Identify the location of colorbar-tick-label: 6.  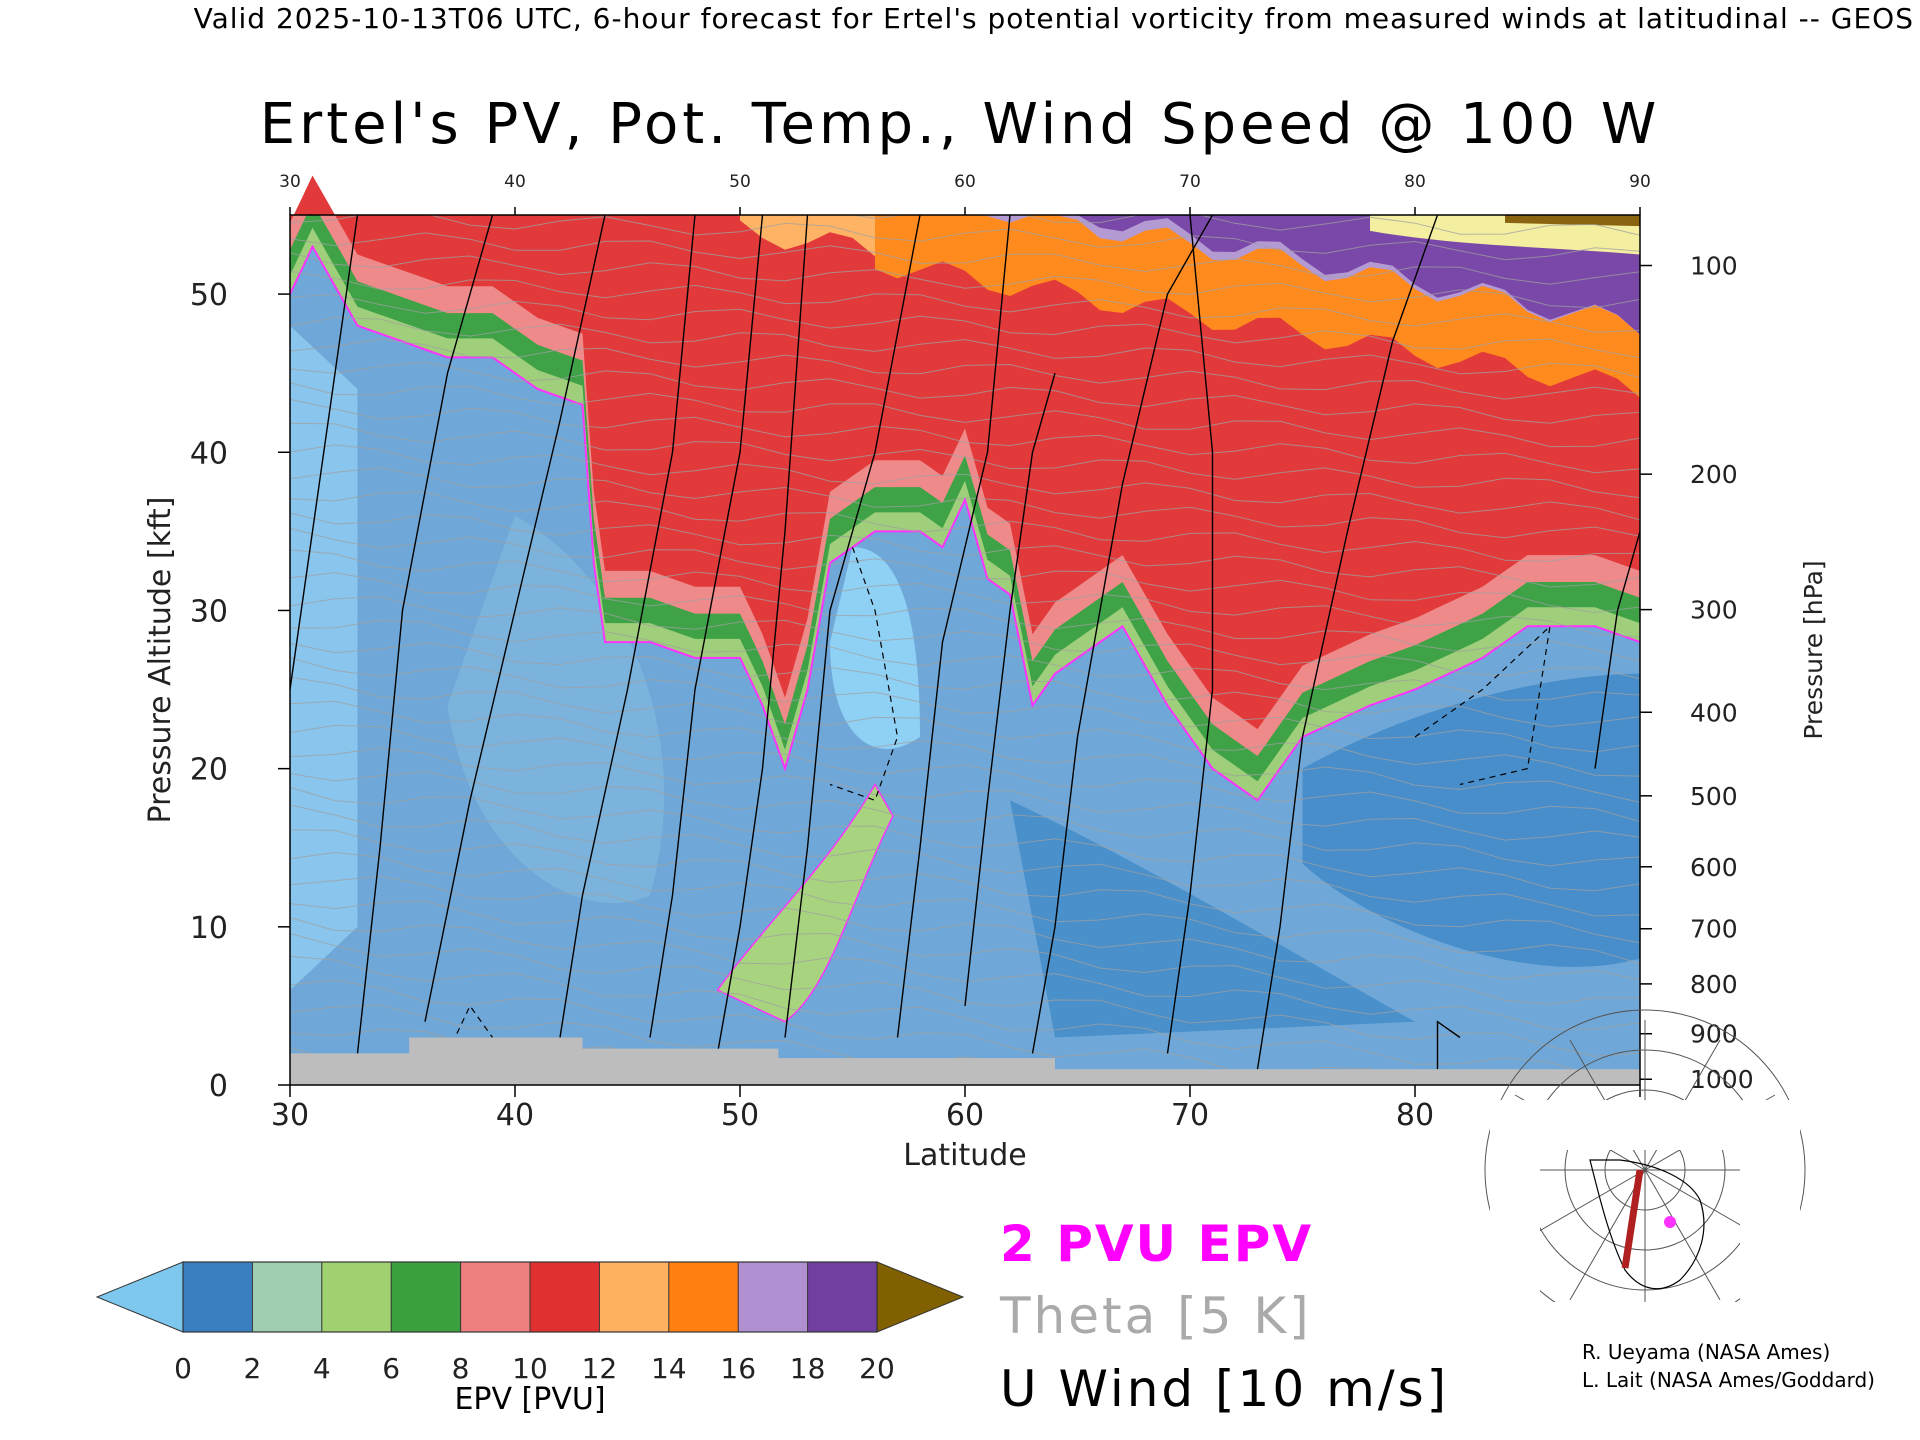
(391, 1368).